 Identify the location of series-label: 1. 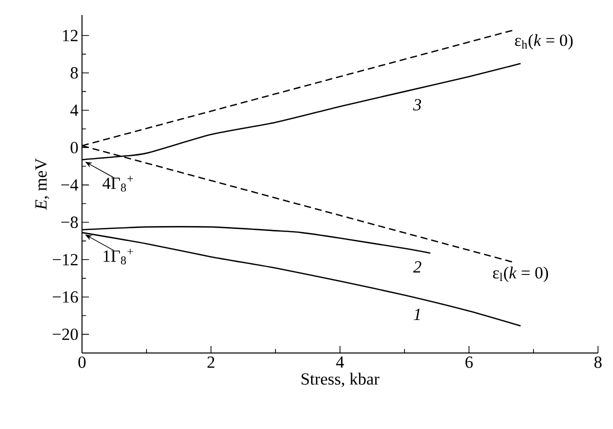
(417, 314).